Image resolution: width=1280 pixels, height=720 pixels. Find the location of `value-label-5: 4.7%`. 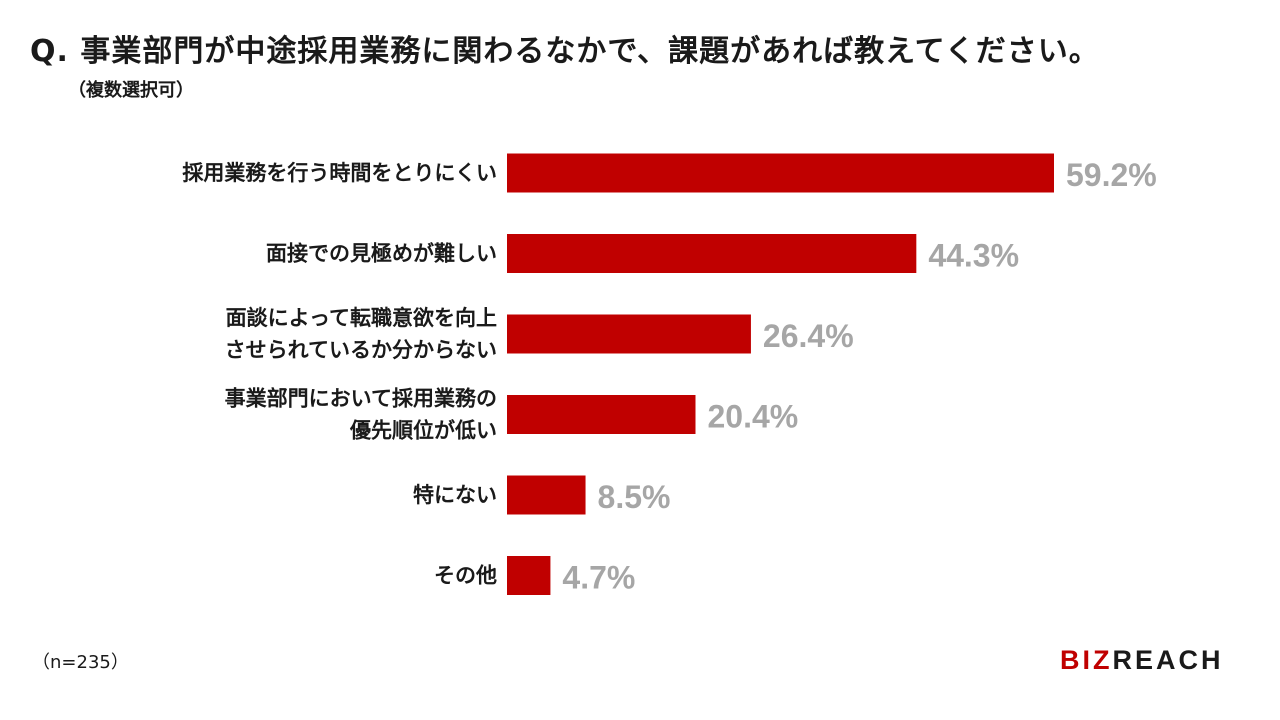

value-label-5: 4.7% is located at coordinates (598, 578).